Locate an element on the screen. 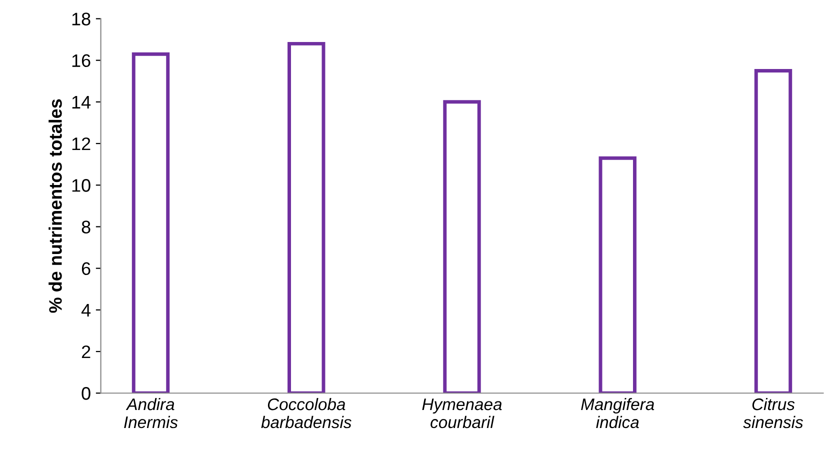  x-tick-label: Citrus sinensis is located at coordinates (773, 413).